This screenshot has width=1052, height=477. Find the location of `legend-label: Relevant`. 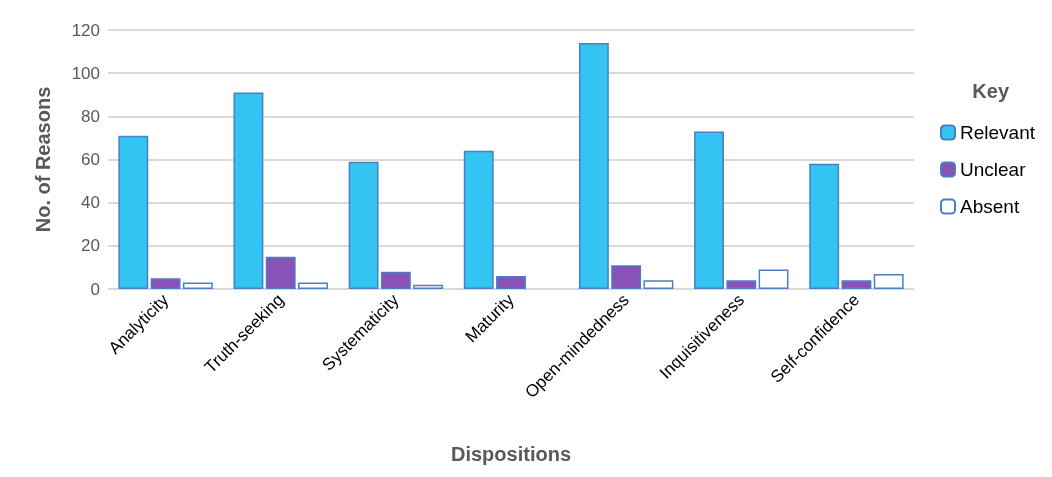

legend-label: Relevant is located at coordinates (998, 132).